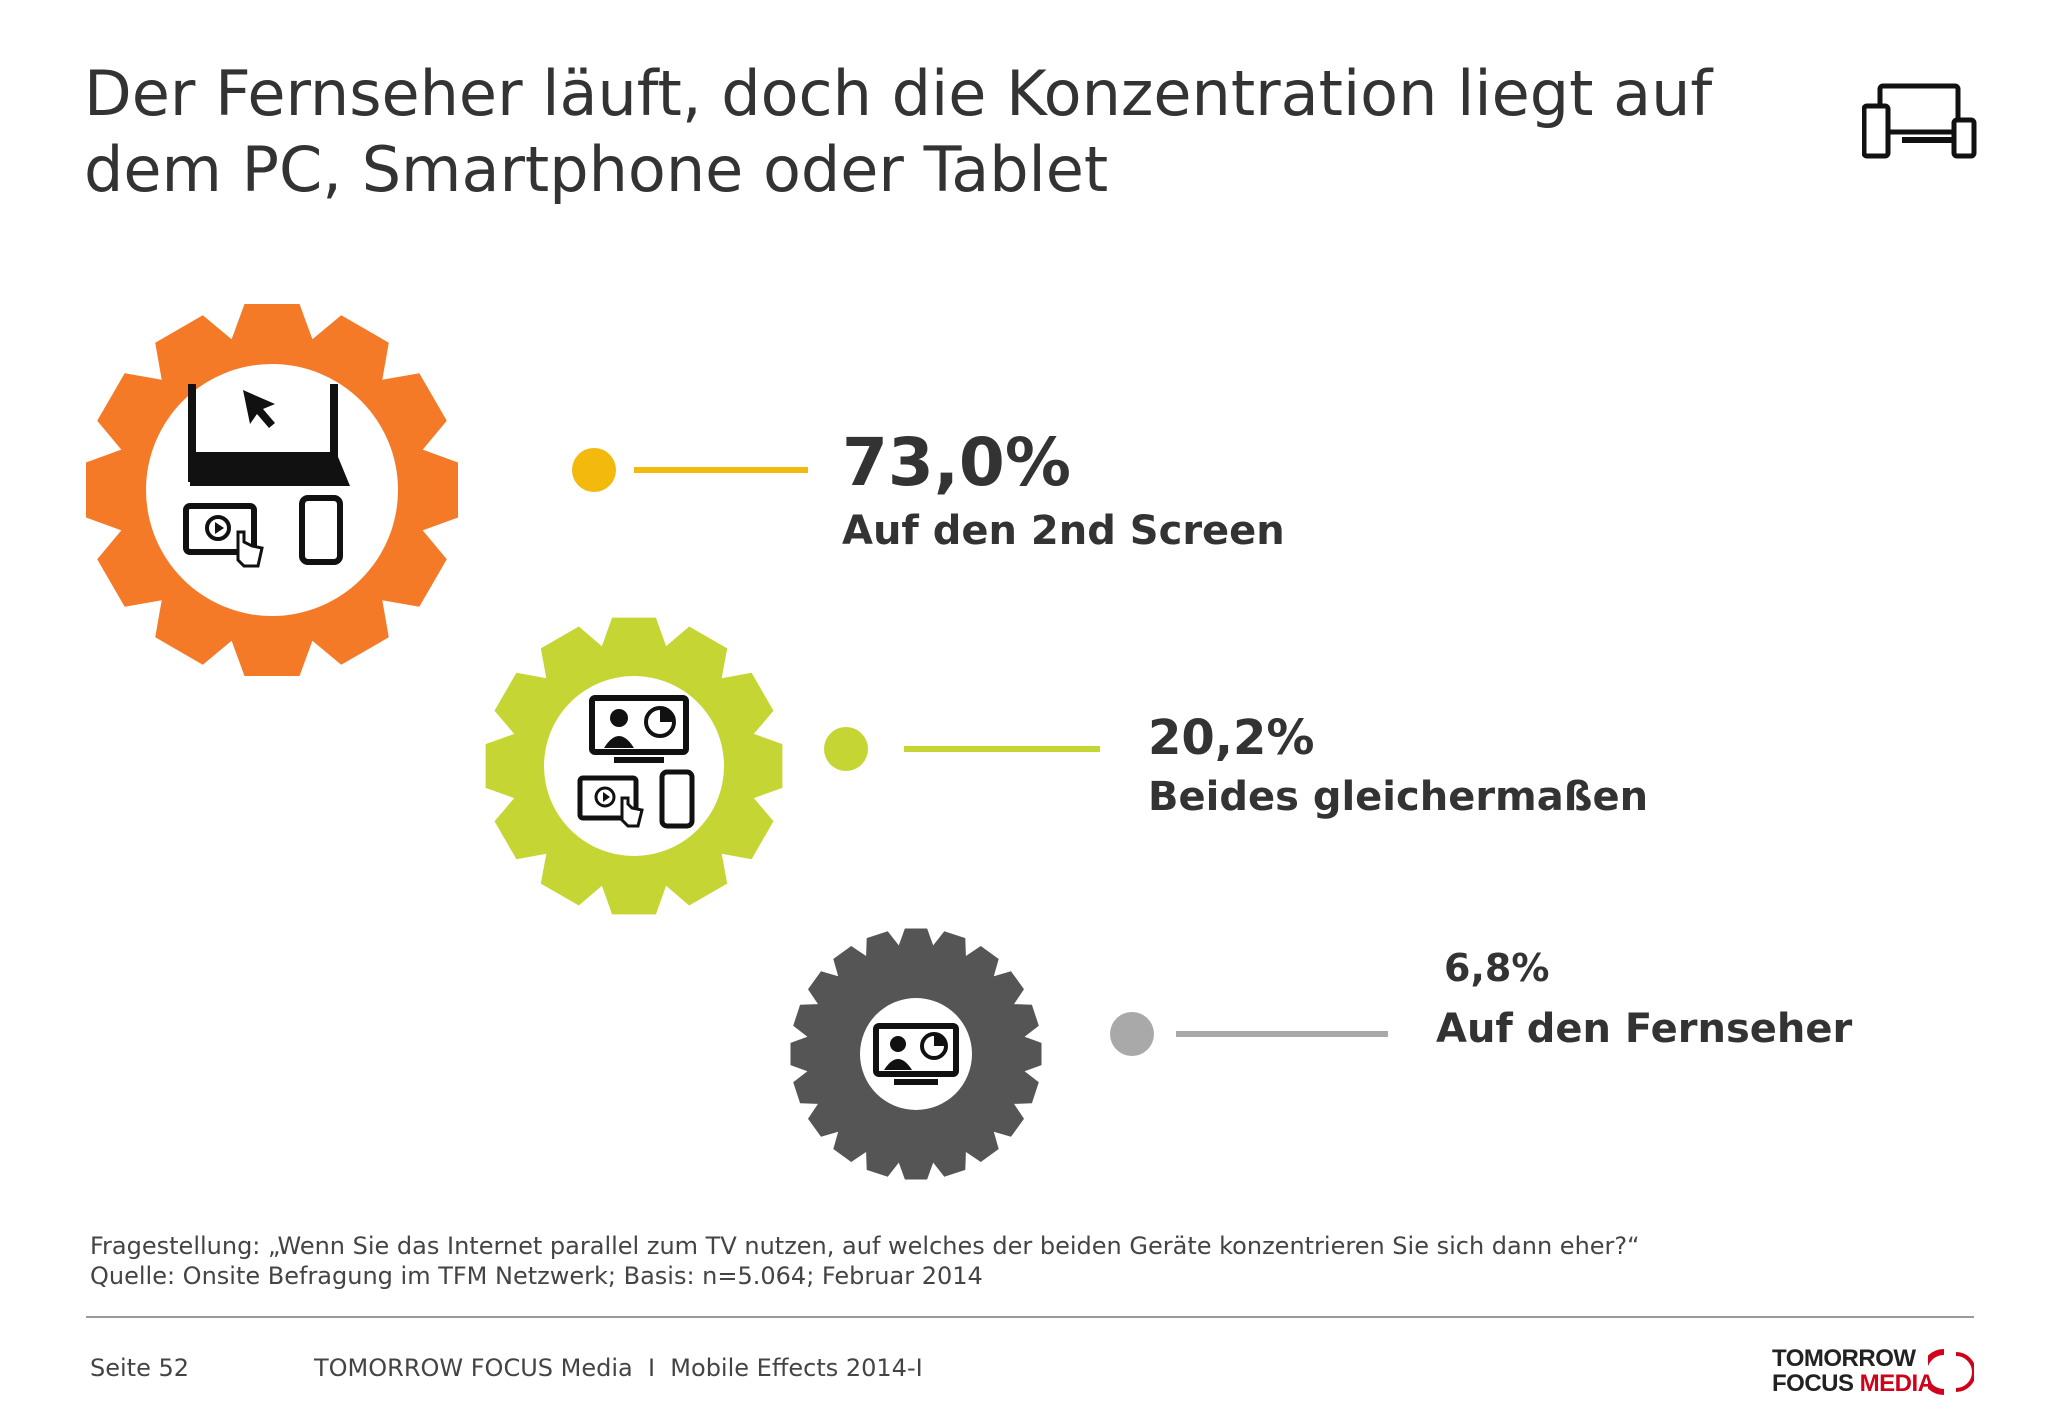 This screenshot has width=2048, height=1418. Describe the element at coordinates (1398, 797) in the screenshot. I see `category-label: Beides gleichermaßen` at that location.